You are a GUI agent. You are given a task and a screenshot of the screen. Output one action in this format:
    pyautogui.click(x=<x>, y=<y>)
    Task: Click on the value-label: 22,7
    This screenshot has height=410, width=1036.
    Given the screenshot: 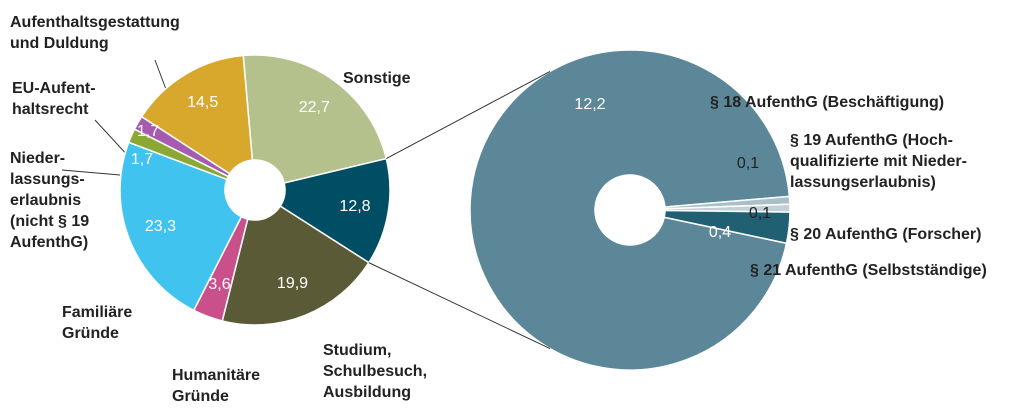 What is the action you would take?
    pyautogui.click(x=314, y=107)
    